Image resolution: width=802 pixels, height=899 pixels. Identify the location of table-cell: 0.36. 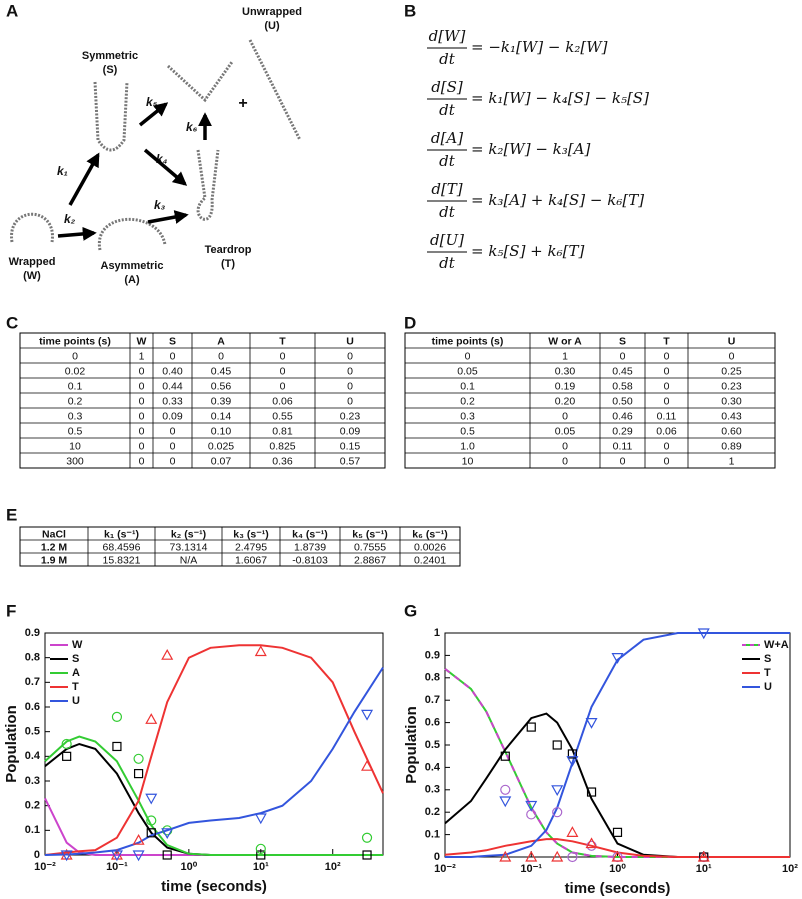
(282, 461).